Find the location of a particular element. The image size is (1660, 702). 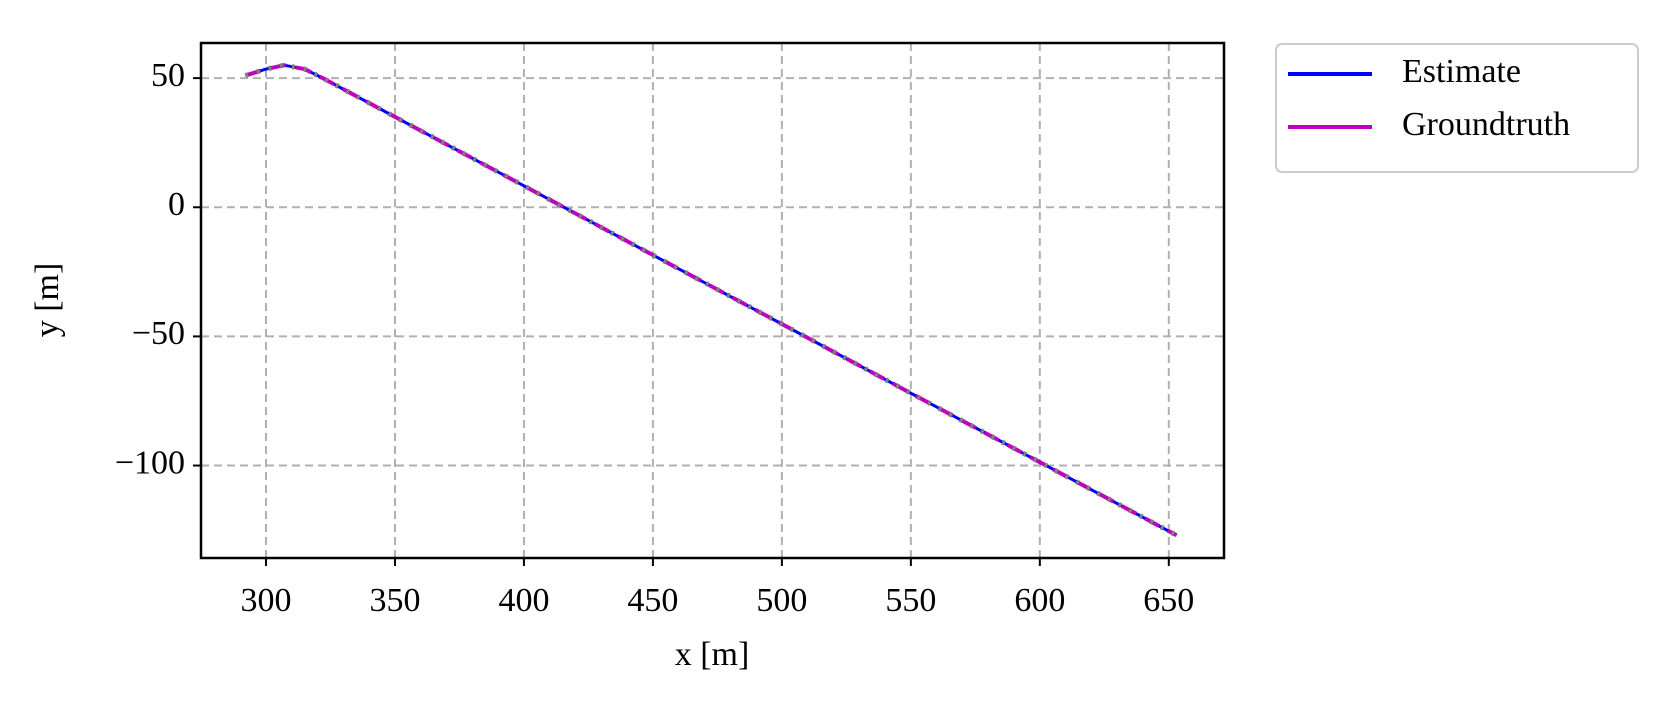

legend-label: Groundtruth is located at coordinates (1486, 124).